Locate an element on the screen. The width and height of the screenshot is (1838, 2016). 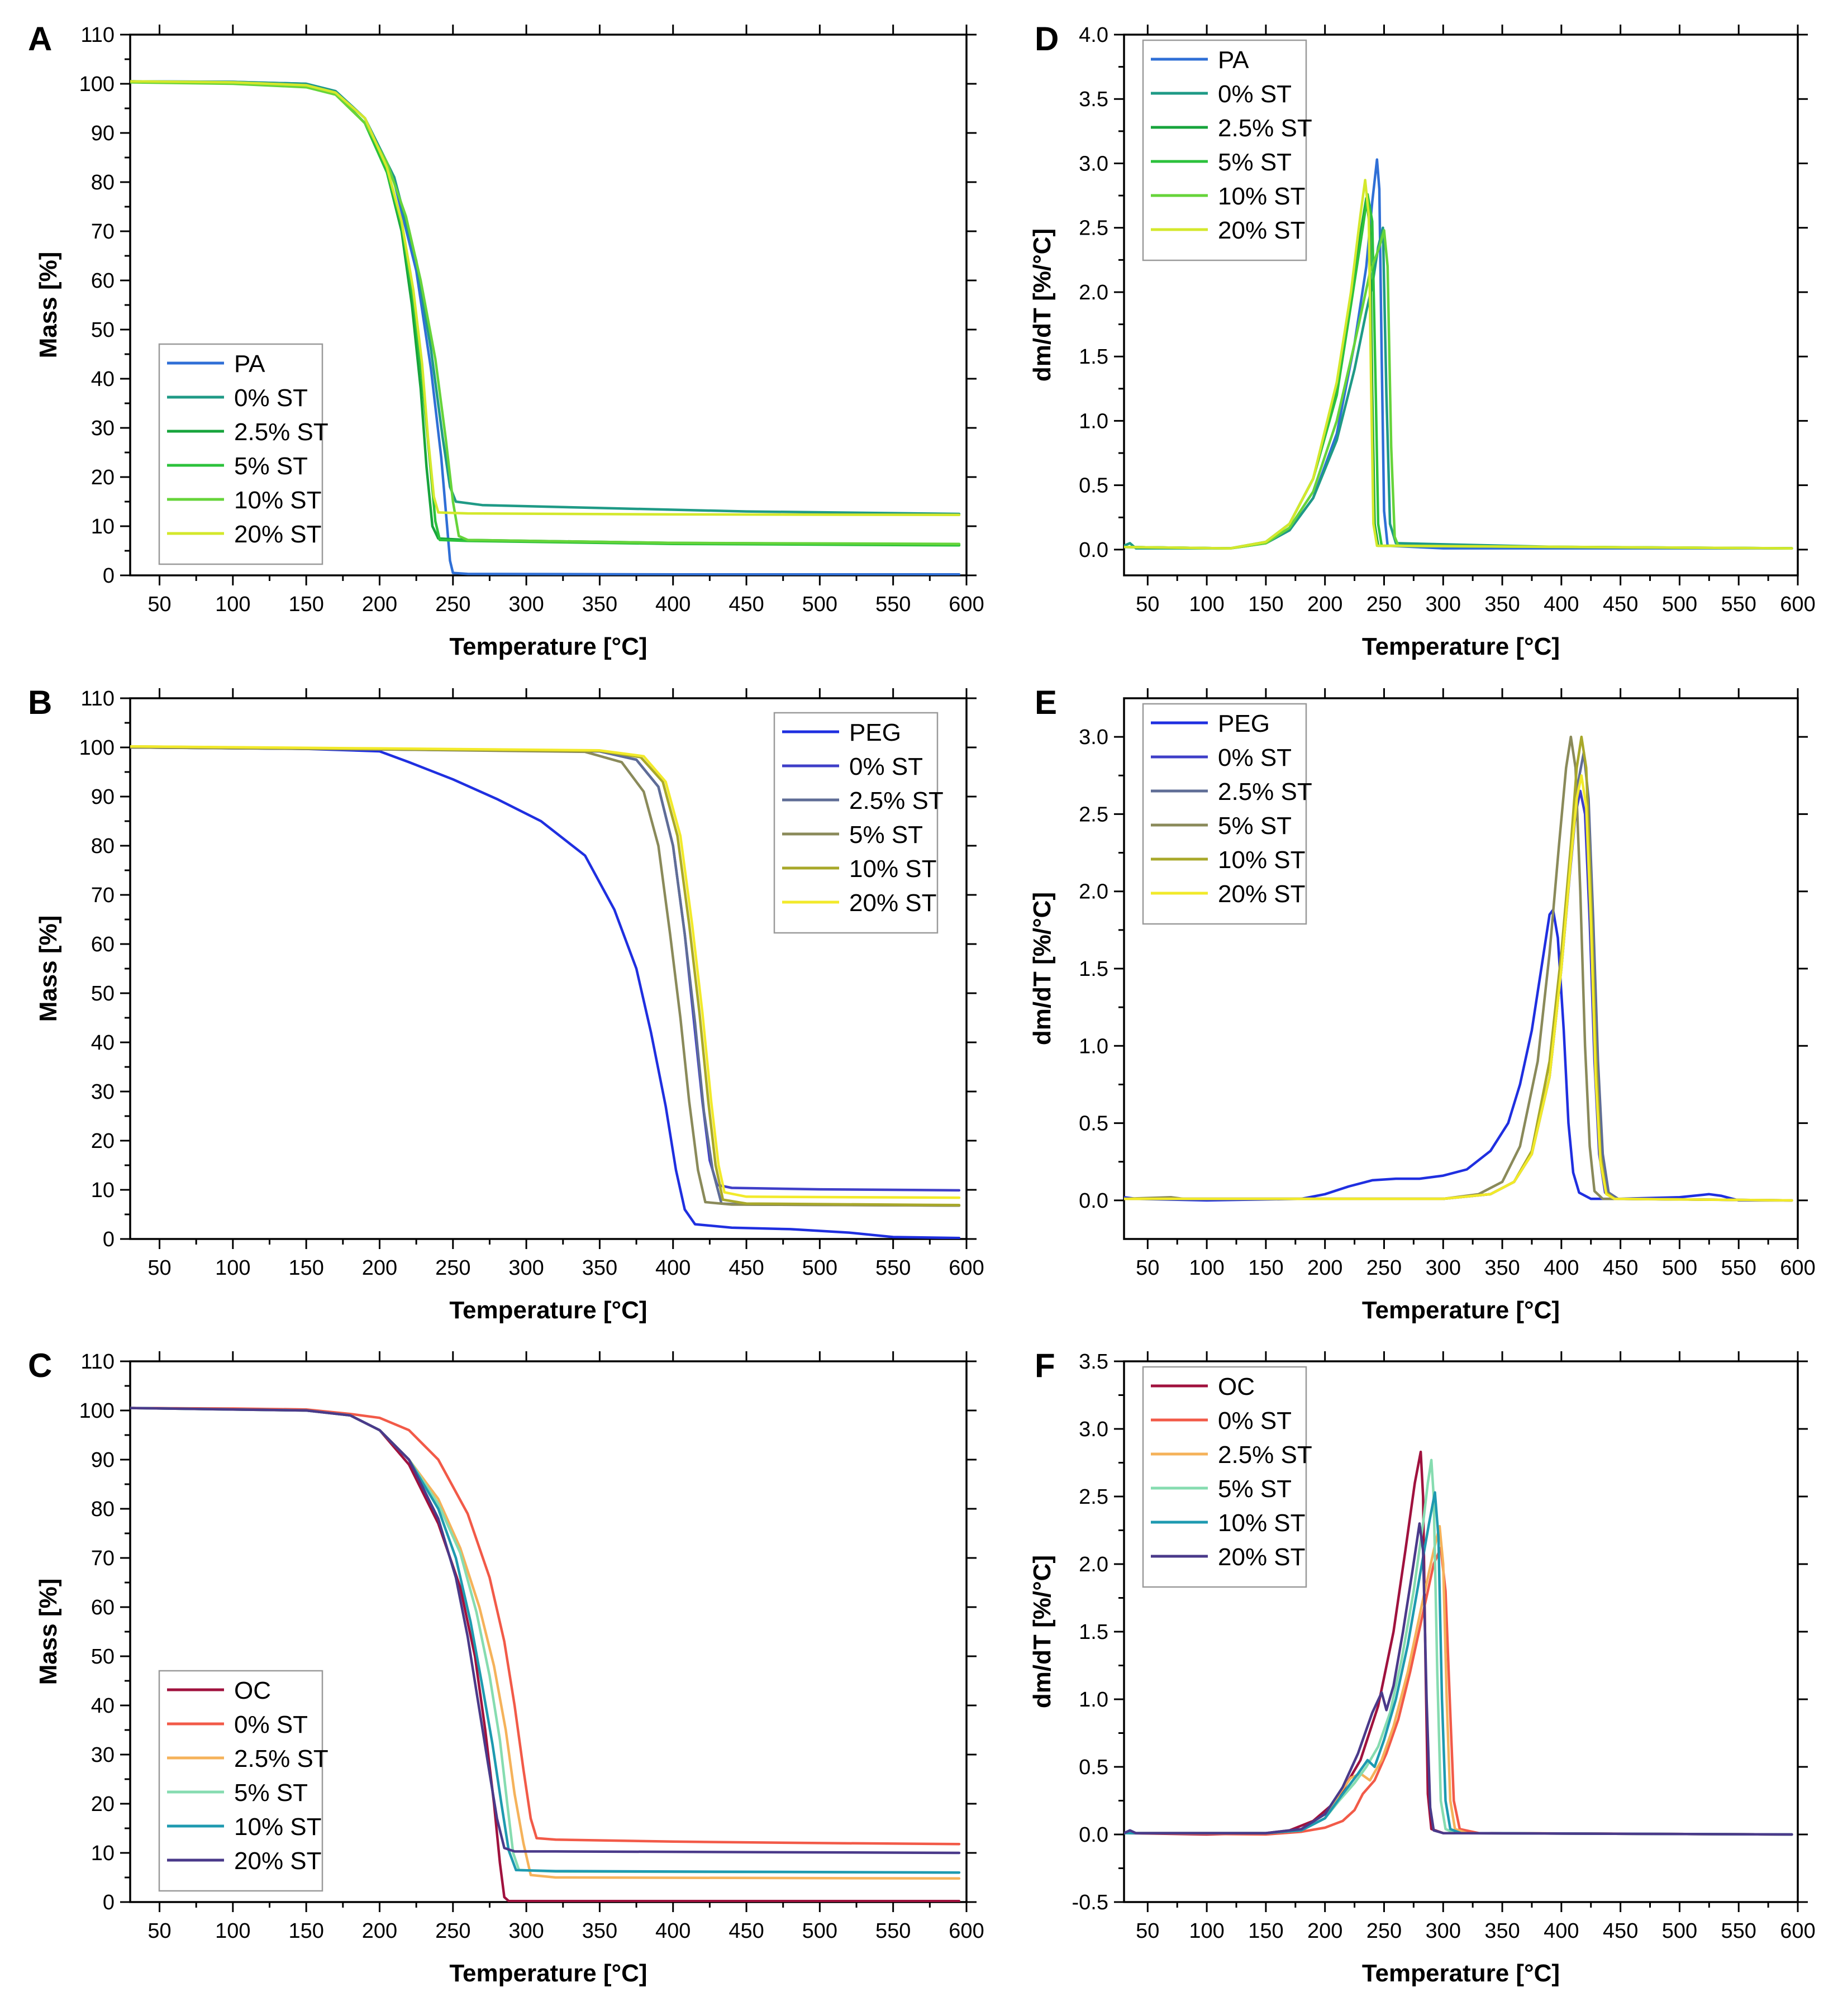
y-tick-label: 2.0 is located at coordinates (1093, 1564).